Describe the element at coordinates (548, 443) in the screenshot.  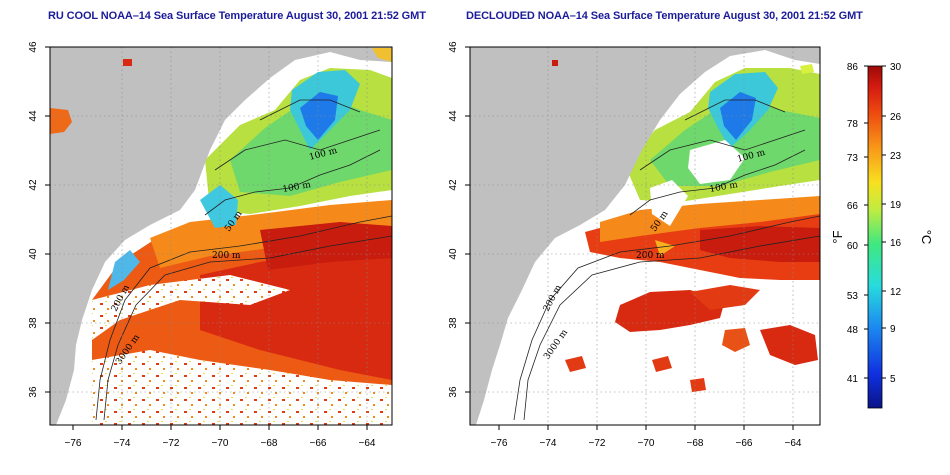
I see `right-lon-tick-74: −74` at that location.